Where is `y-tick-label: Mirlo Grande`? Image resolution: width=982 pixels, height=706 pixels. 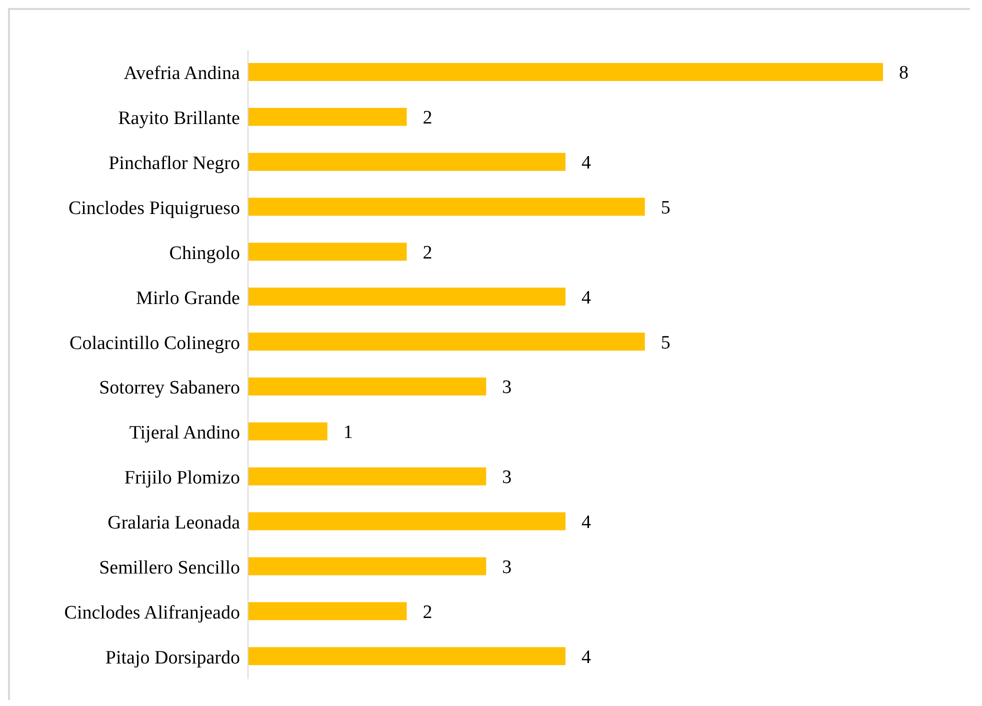 y-tick-label: Mirlo Grande is located at coordinates (188, 298).